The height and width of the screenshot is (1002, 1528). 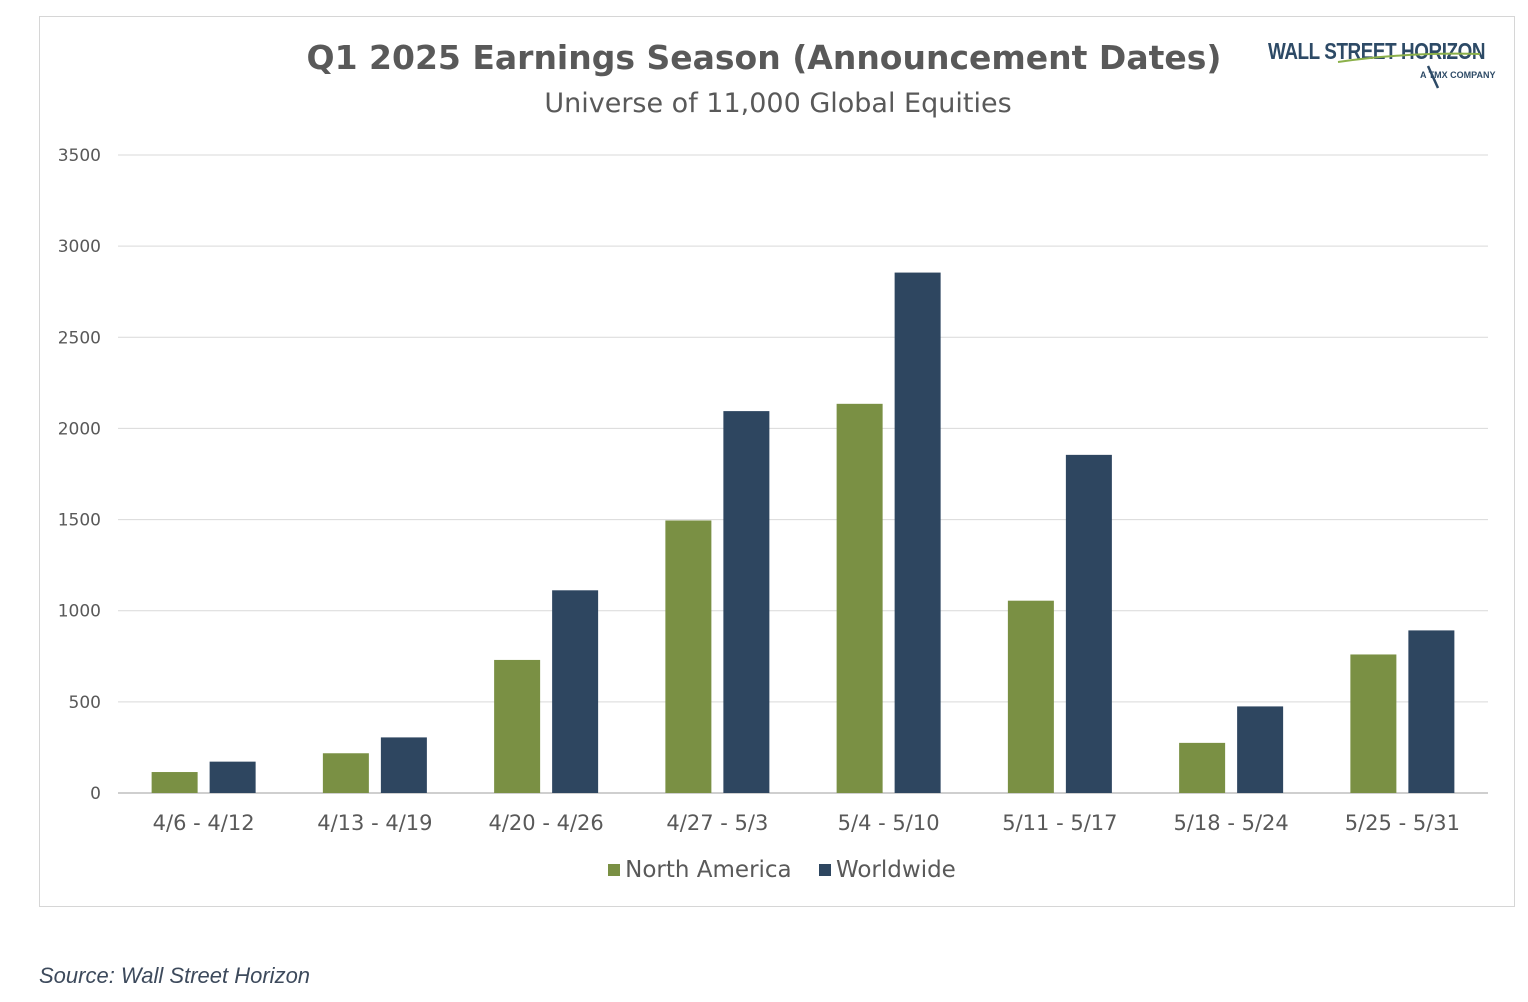 What do you see at coordinates (1409, 70) in the screenshot?
I see `logo-swoosh-icon` at bounding box center [1409, 70].